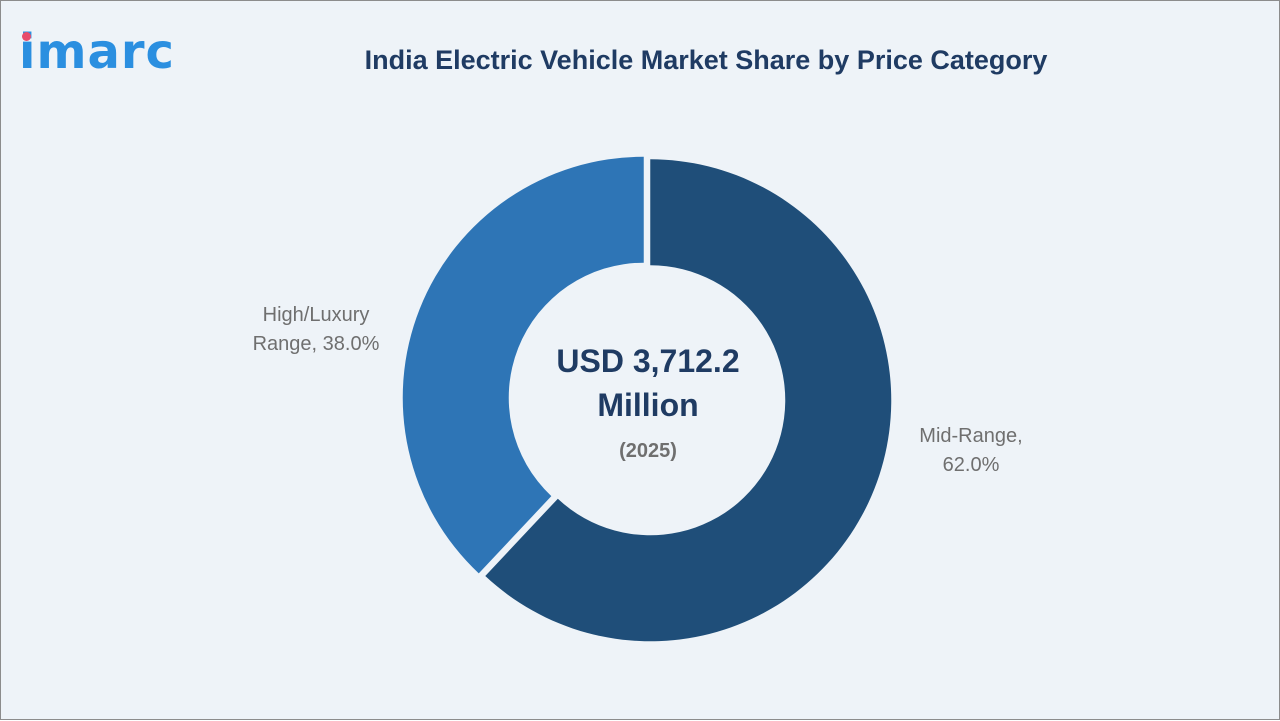 Image resolution: width=1280 pixels, height=721 pixels. What do you see at coordinates (648, 451) in the screenshot?
I see `center-year: (2025)` at bounding box center [648, 451].